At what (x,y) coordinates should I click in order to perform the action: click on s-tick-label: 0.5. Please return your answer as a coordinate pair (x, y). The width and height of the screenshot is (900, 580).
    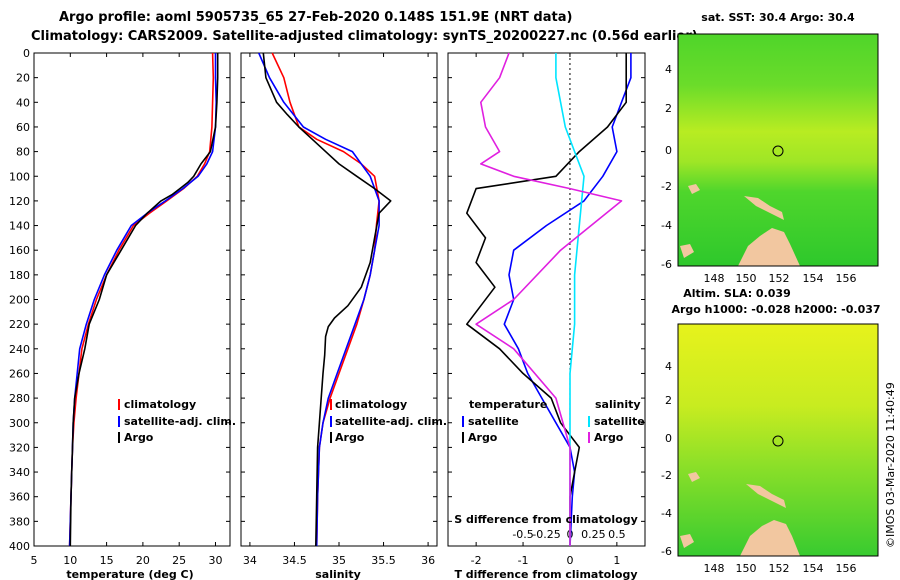
    Looking at the image, I should click on (617, 534).